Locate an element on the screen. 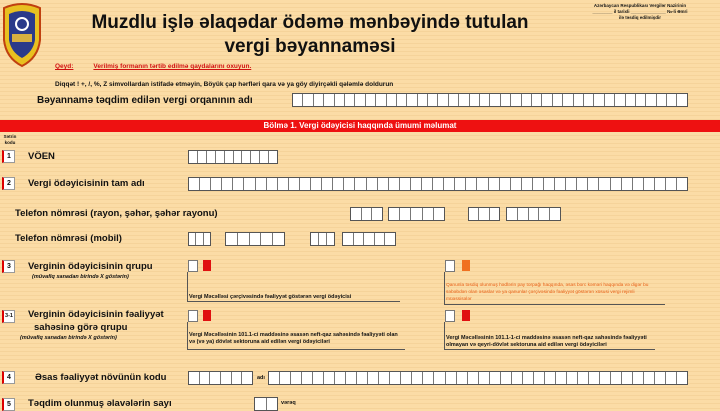  phone2-area-code-input is located at coordinates (484, 214).